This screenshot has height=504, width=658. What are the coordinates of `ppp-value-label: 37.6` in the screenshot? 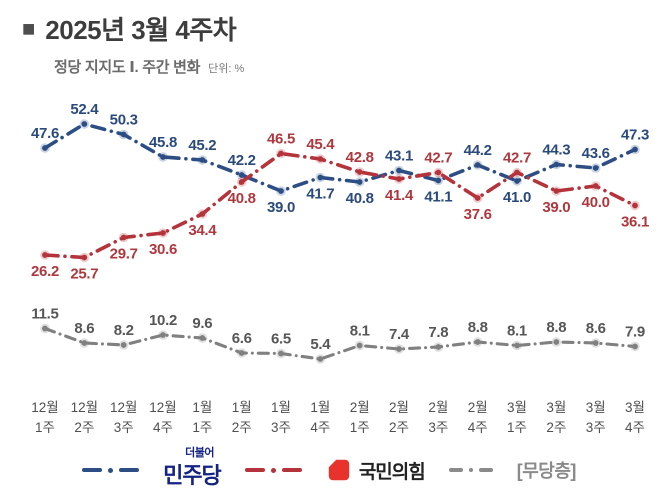 It's located at (478, 214).